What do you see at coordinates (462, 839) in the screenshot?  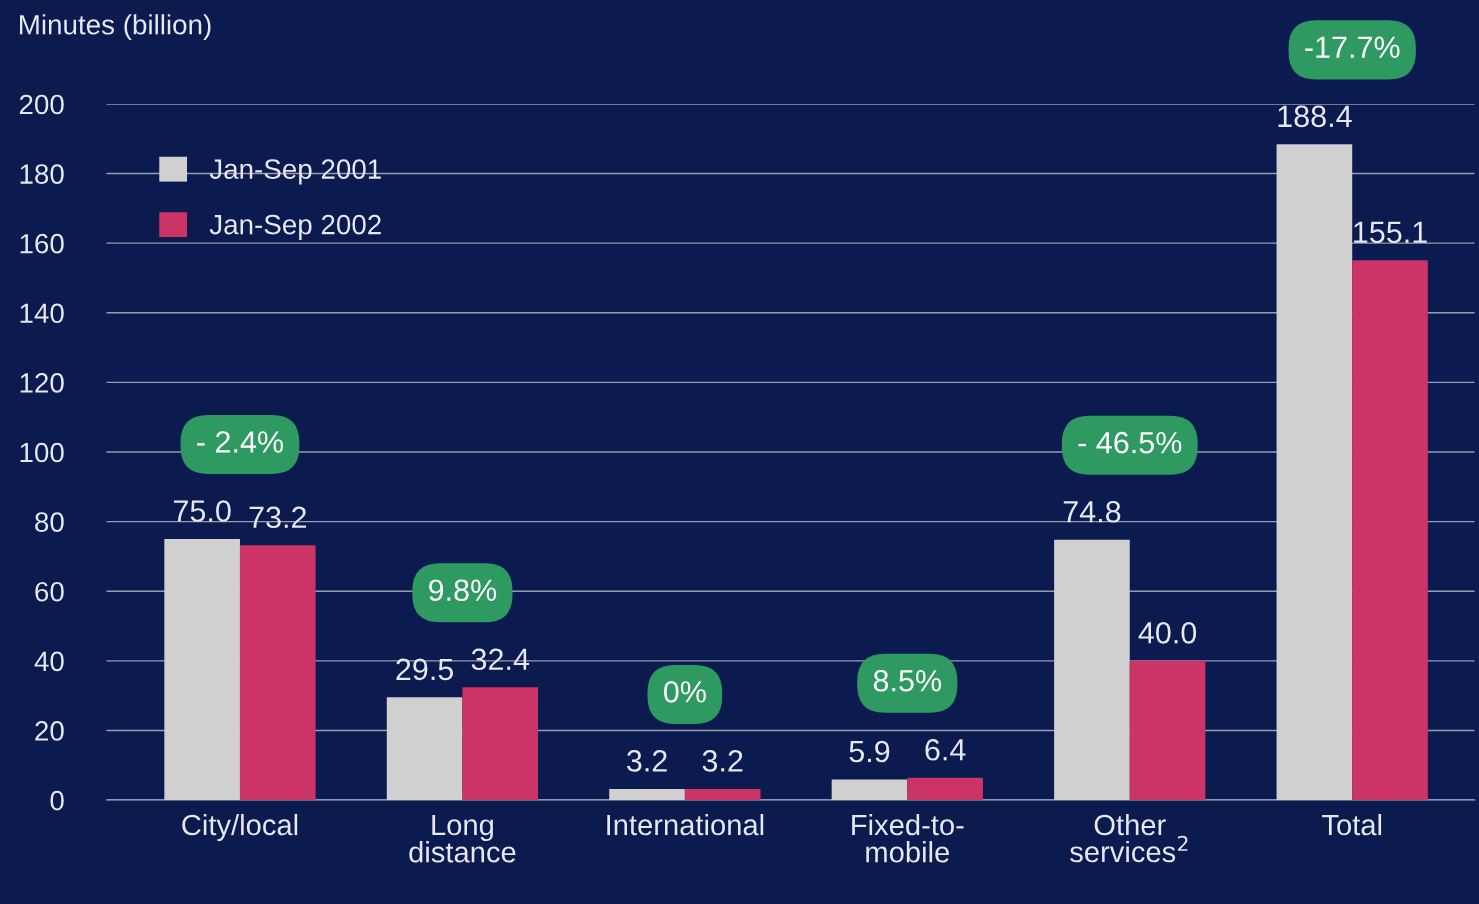 I see `x-tick-label: Long distance` at bounding box center [462, 839].